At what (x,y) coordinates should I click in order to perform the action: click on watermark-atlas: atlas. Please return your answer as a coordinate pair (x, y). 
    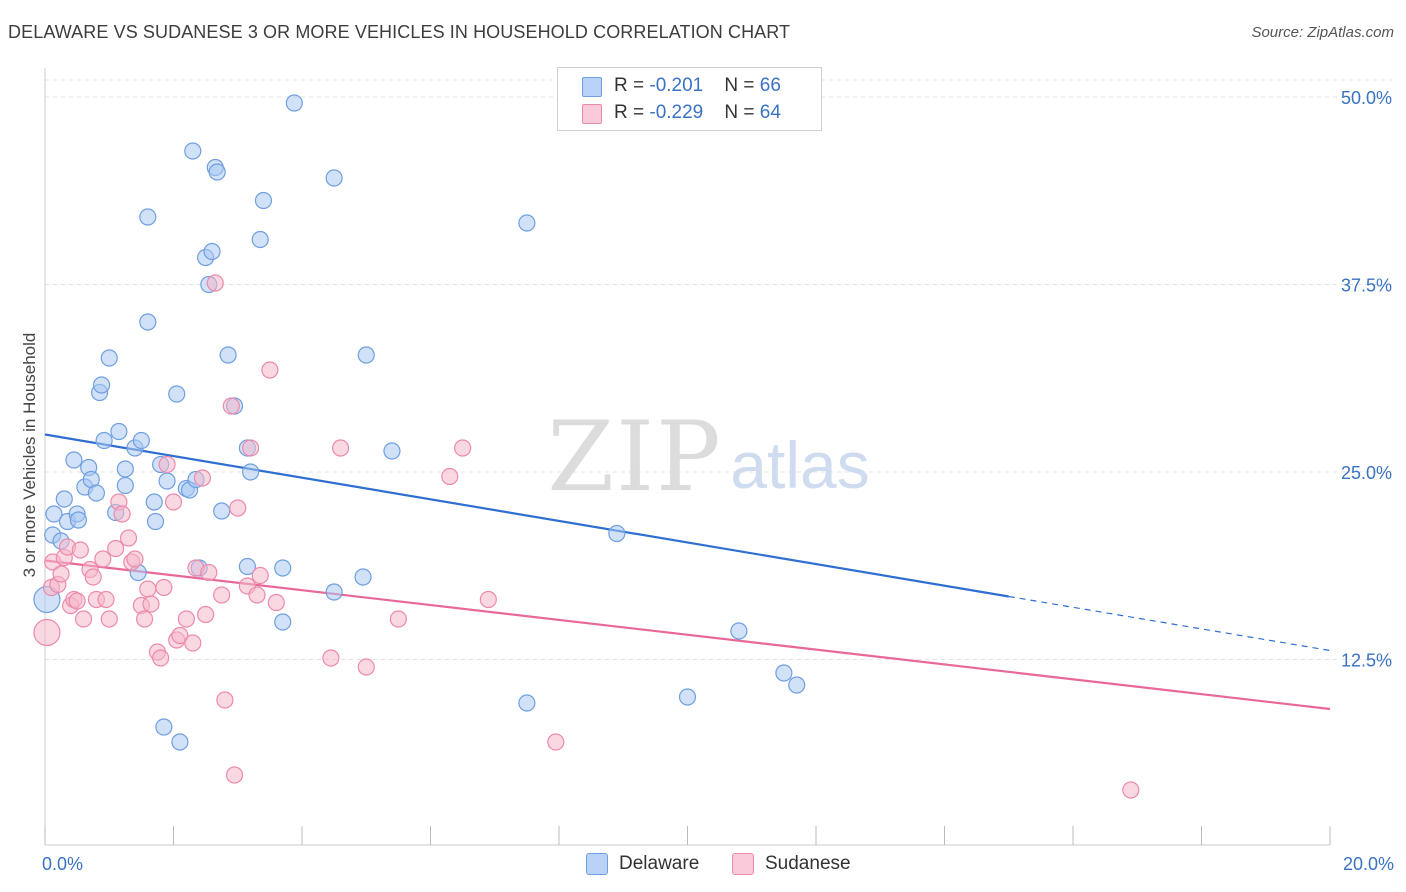
    Looking at the image, I should click on (799, 465).